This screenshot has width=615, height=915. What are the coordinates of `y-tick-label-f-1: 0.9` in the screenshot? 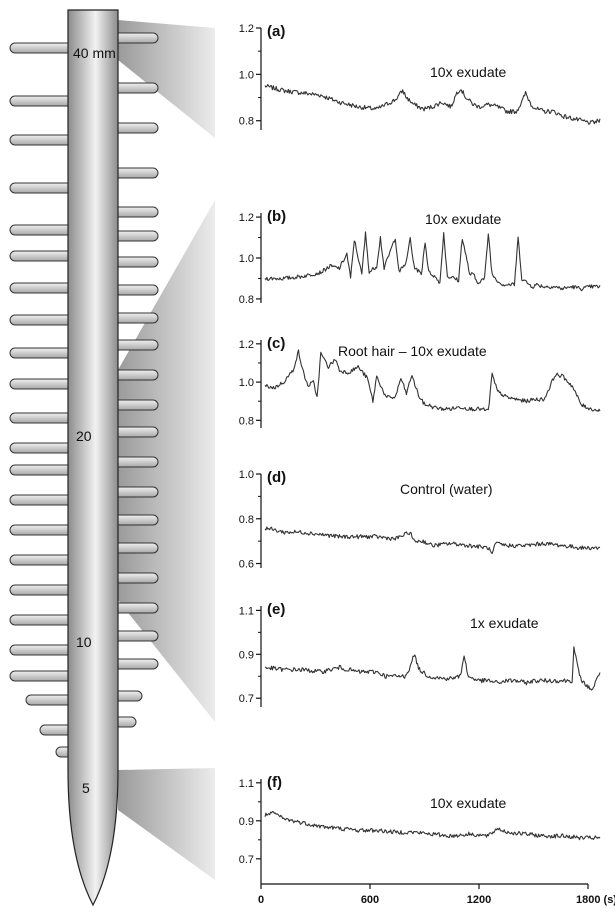 It's located at (246, 822).